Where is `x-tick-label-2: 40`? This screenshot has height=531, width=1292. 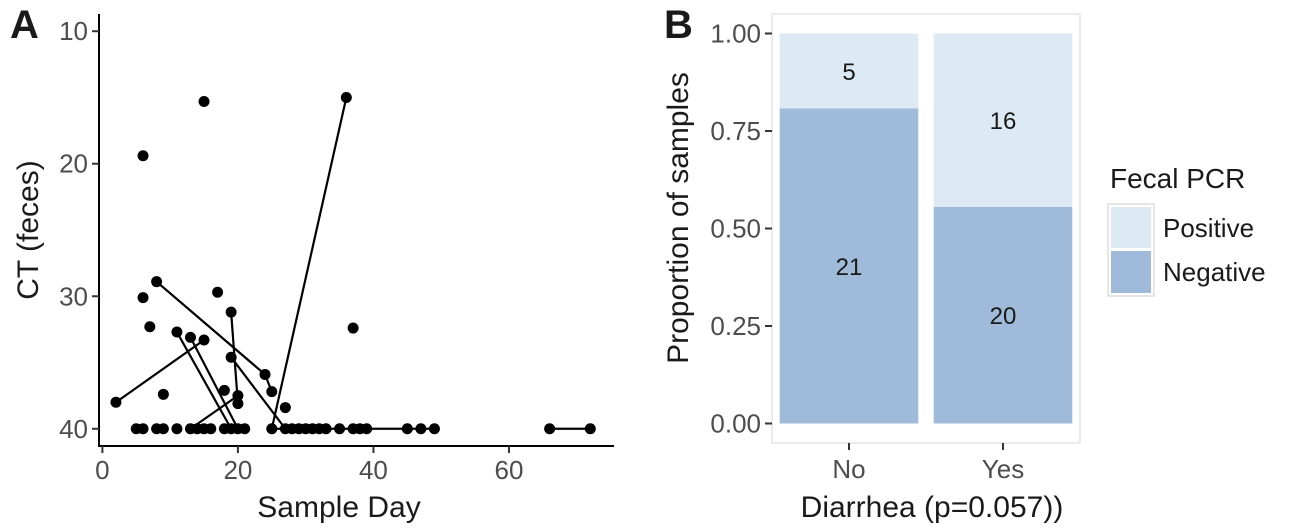 x-tick-label-2: 40 is located at coordinates (373, 470).